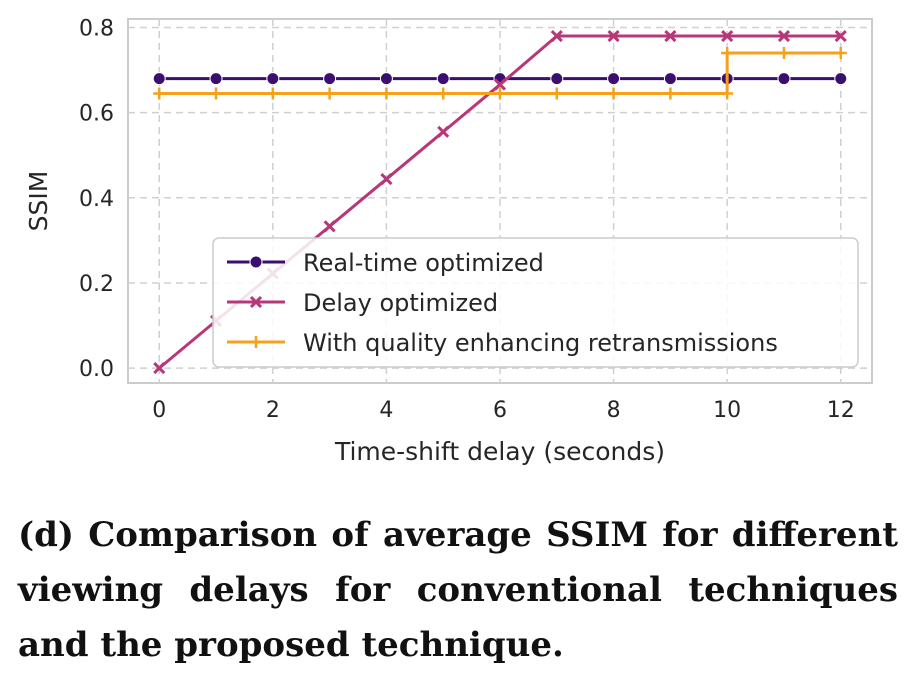  I want to click on x-tick-label: 0, so click(159, 410).